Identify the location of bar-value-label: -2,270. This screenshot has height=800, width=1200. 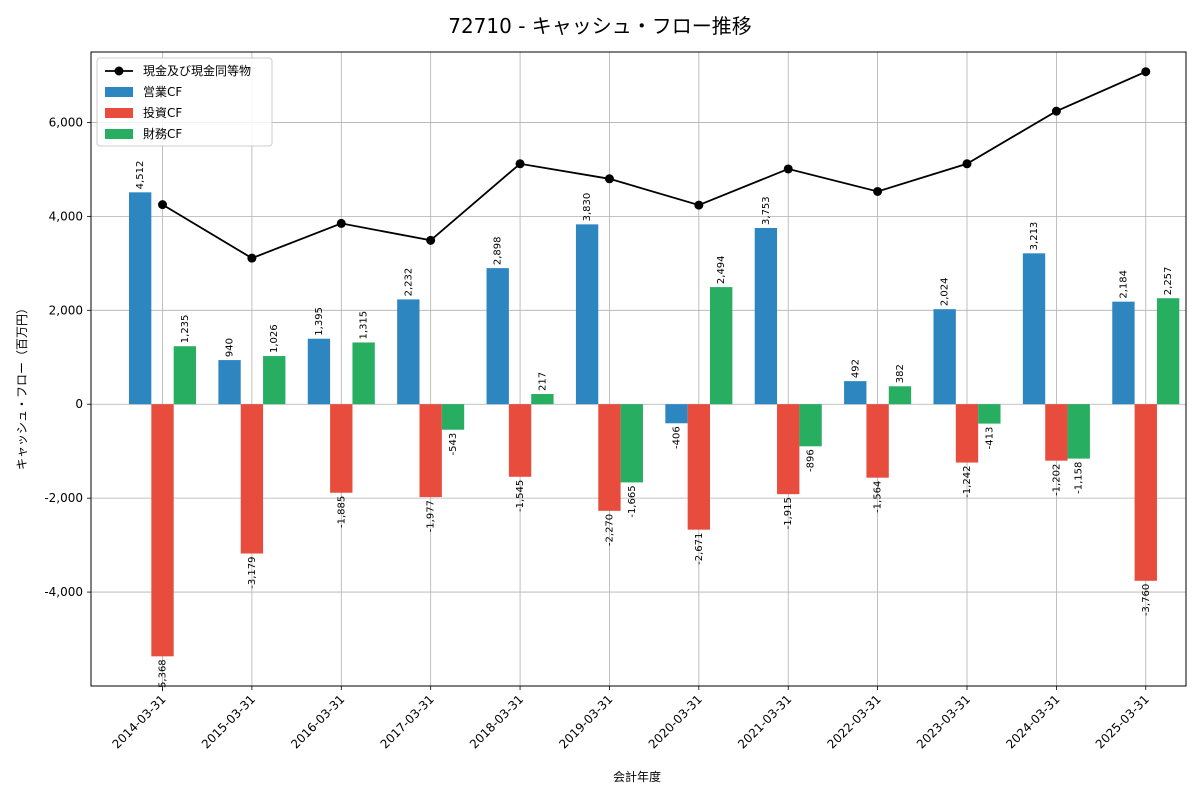
(609, 530).